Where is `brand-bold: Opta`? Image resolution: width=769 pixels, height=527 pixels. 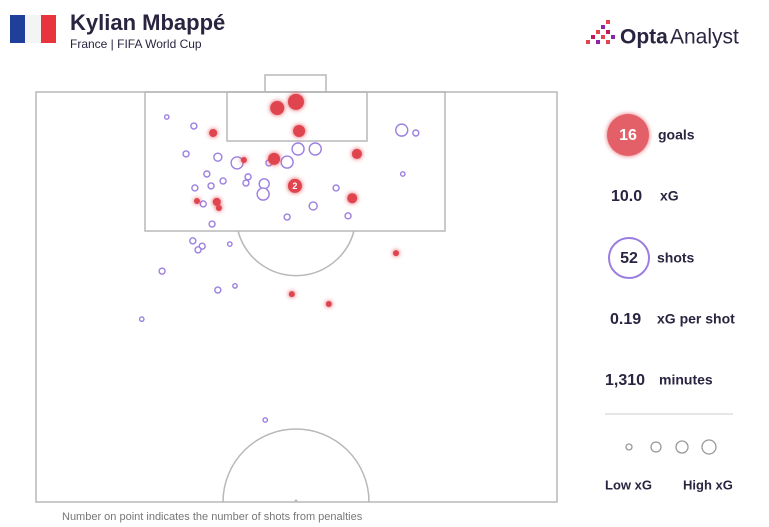
brand-bold: Opta is located at coordinates (644, 37).